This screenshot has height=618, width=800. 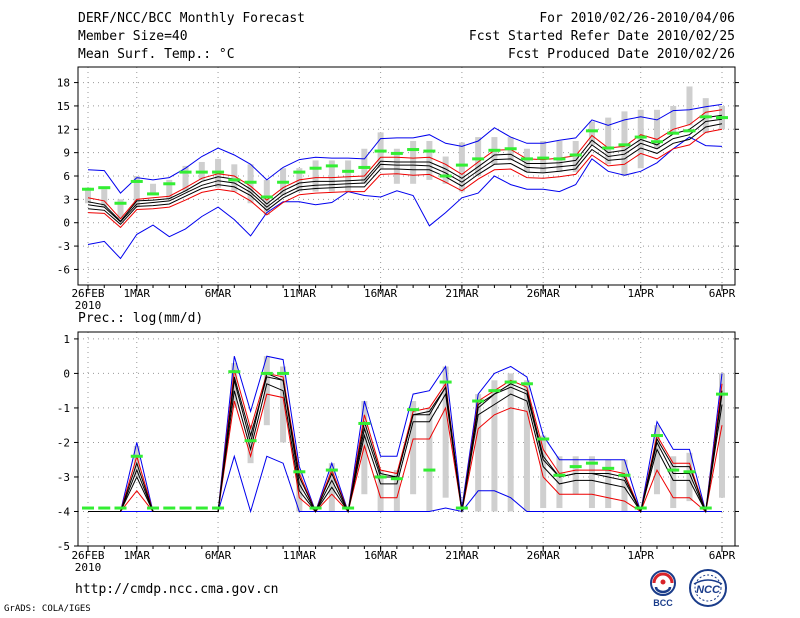 I want to click on forecast-period: For 2010/02/26-2010/04/06, so click(x=637, y=18).